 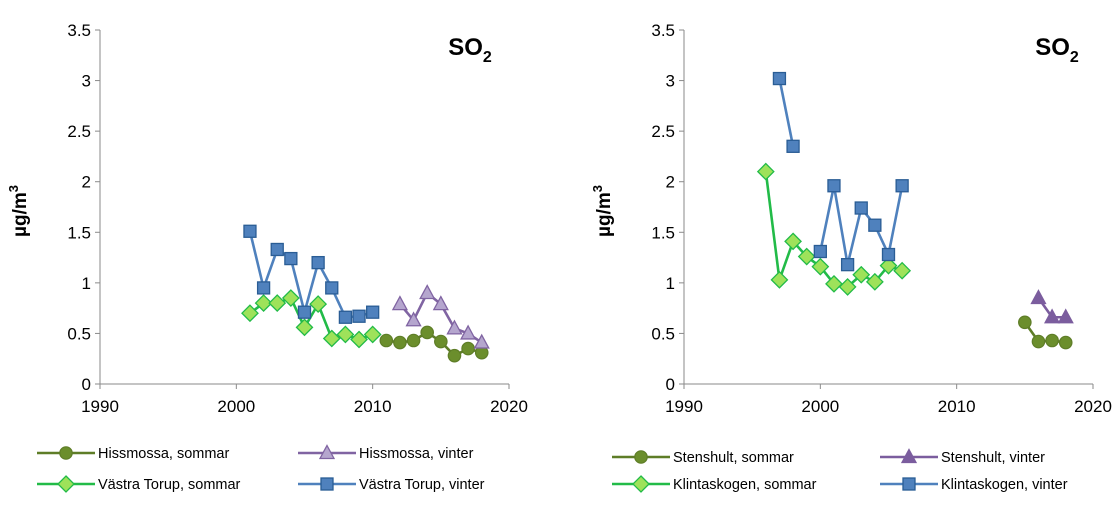 What do you see at coordinates (169, 485) in the screenshot?
I see `legend-label: Västra Torup, sommar` at bounding box center [169, 485].